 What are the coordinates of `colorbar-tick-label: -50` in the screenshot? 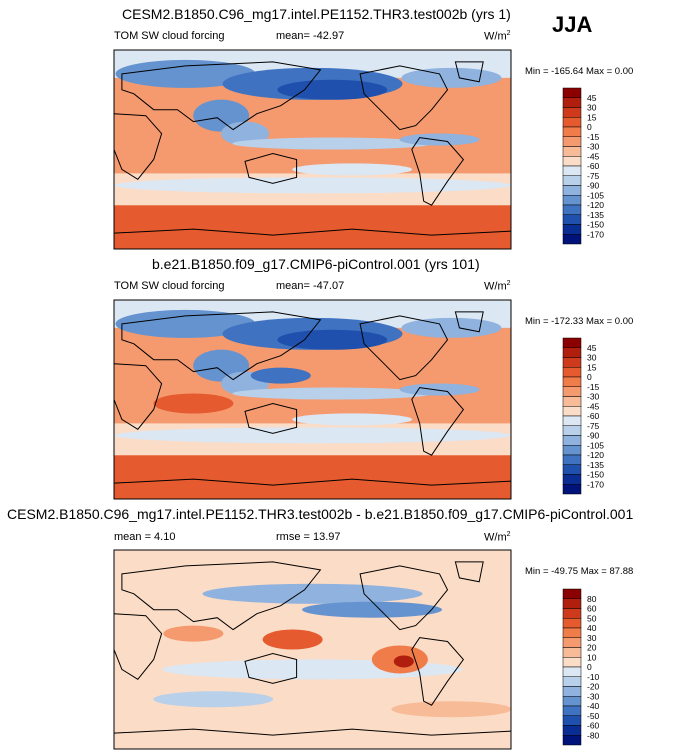 It's located at (593, 716).